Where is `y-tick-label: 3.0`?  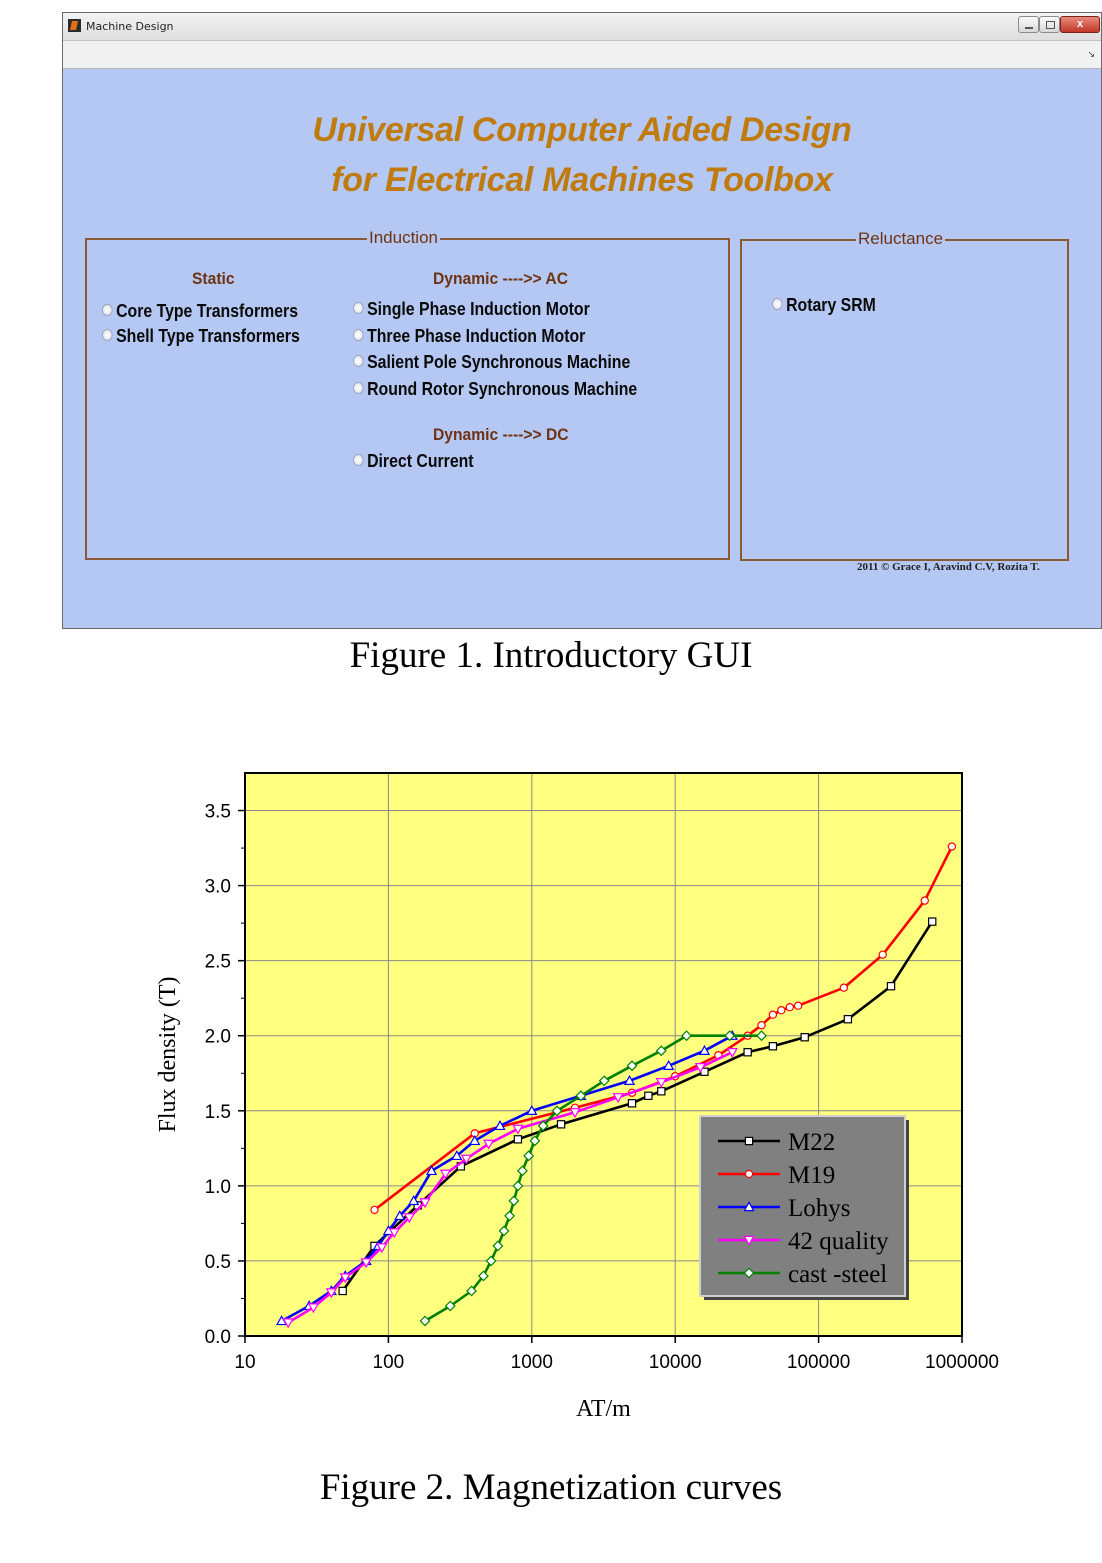 y-tick-label: 3.0 is located at coordinates (218, 887).